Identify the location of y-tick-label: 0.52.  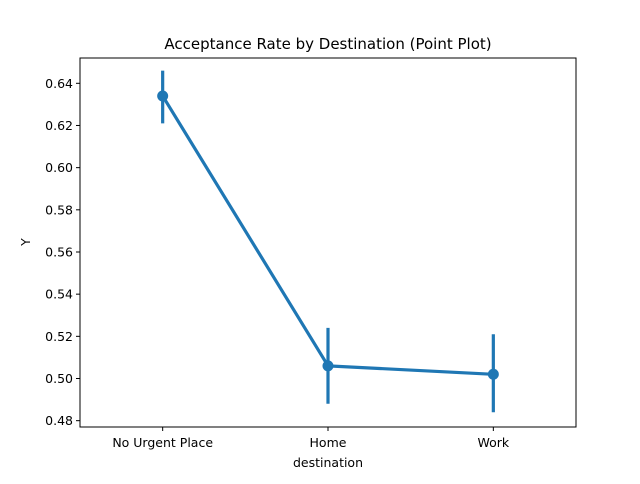
(59, 336).